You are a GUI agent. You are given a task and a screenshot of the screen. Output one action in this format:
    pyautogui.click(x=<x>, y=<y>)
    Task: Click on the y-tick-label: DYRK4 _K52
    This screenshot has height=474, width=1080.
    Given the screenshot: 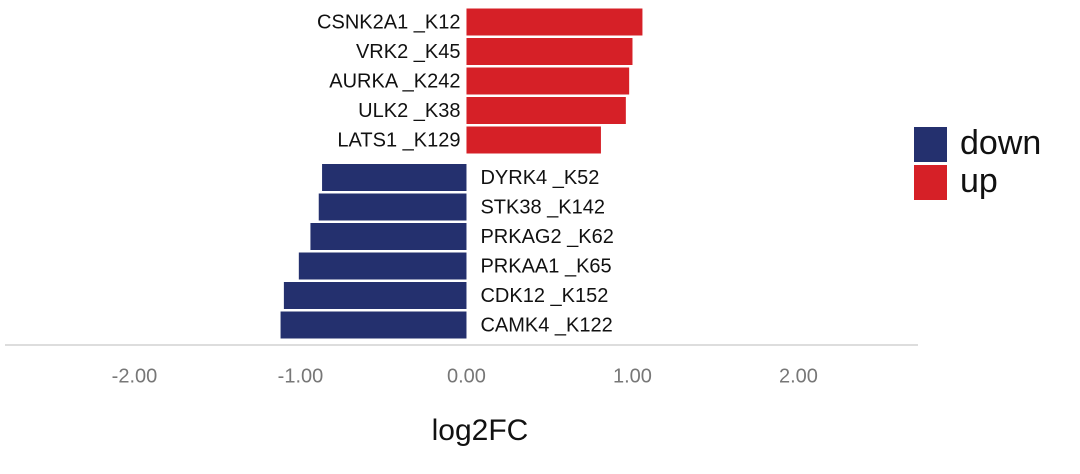 What is the action you would take?
    pyautogui.click(x=539, y=178)
    